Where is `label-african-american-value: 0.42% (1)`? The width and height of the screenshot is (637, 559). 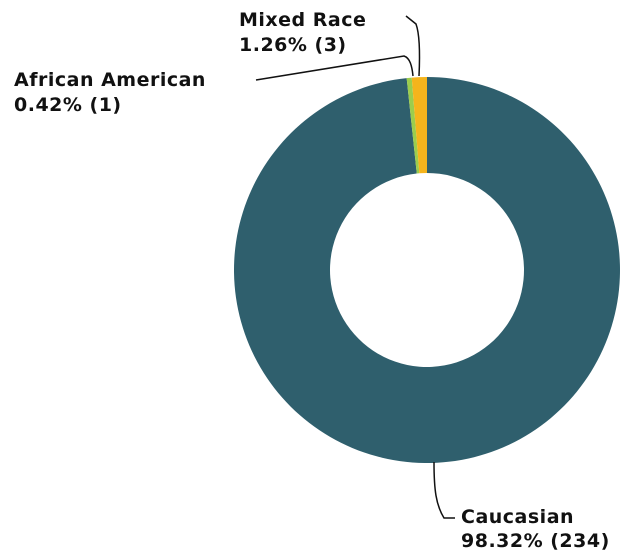 label-african-american-value: 0.42% (1) is located at coordinates (68, 105).